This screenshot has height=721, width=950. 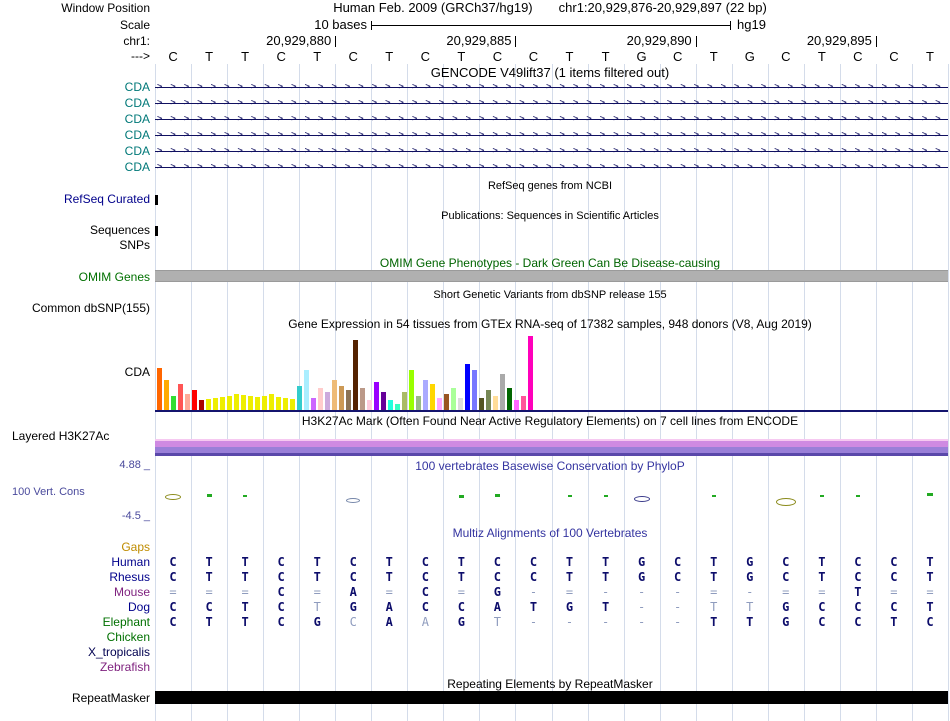 What do you see at coordinates (128, 637) in the screenshot?
I see `species-label-chicken: Chicken` at bounding box center [128, 637].